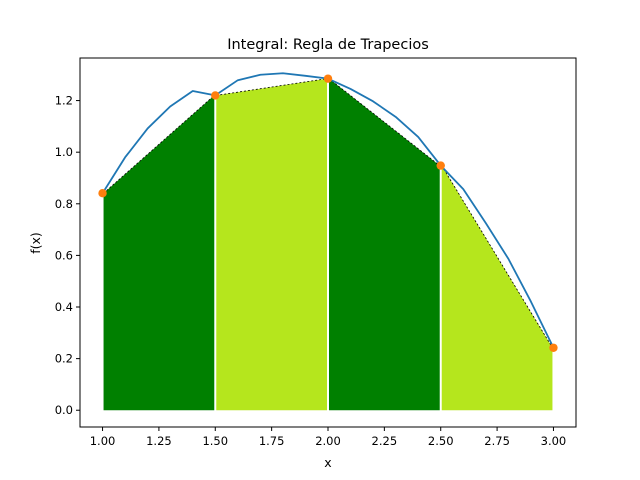 The image size is (640, 480). What do you see at coordinates (328, 45) in the screenshot?
I see `chart-title: Integral: Regla de Trapecios` at bounding box center [328, 45].